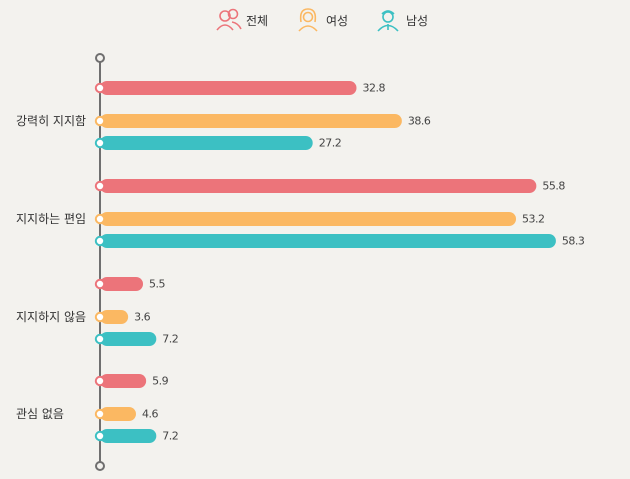 This screenshot has width=630, height=479. I want to click on value-label: 4.6, so click(150, 414).